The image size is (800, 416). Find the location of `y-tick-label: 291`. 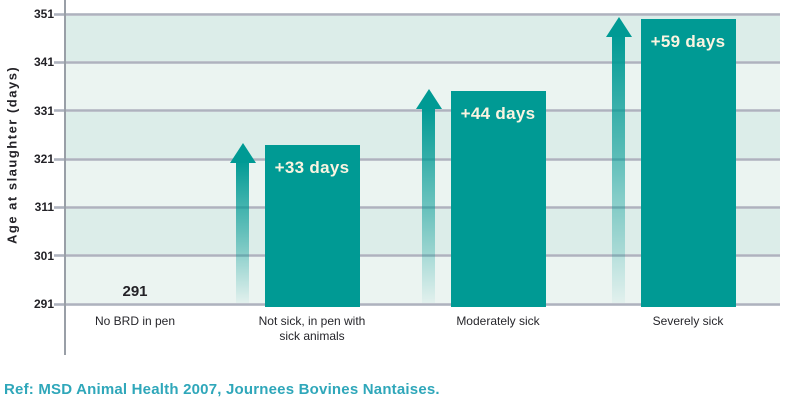

y-tick-label: 291 is located at coordinates (43, 304).